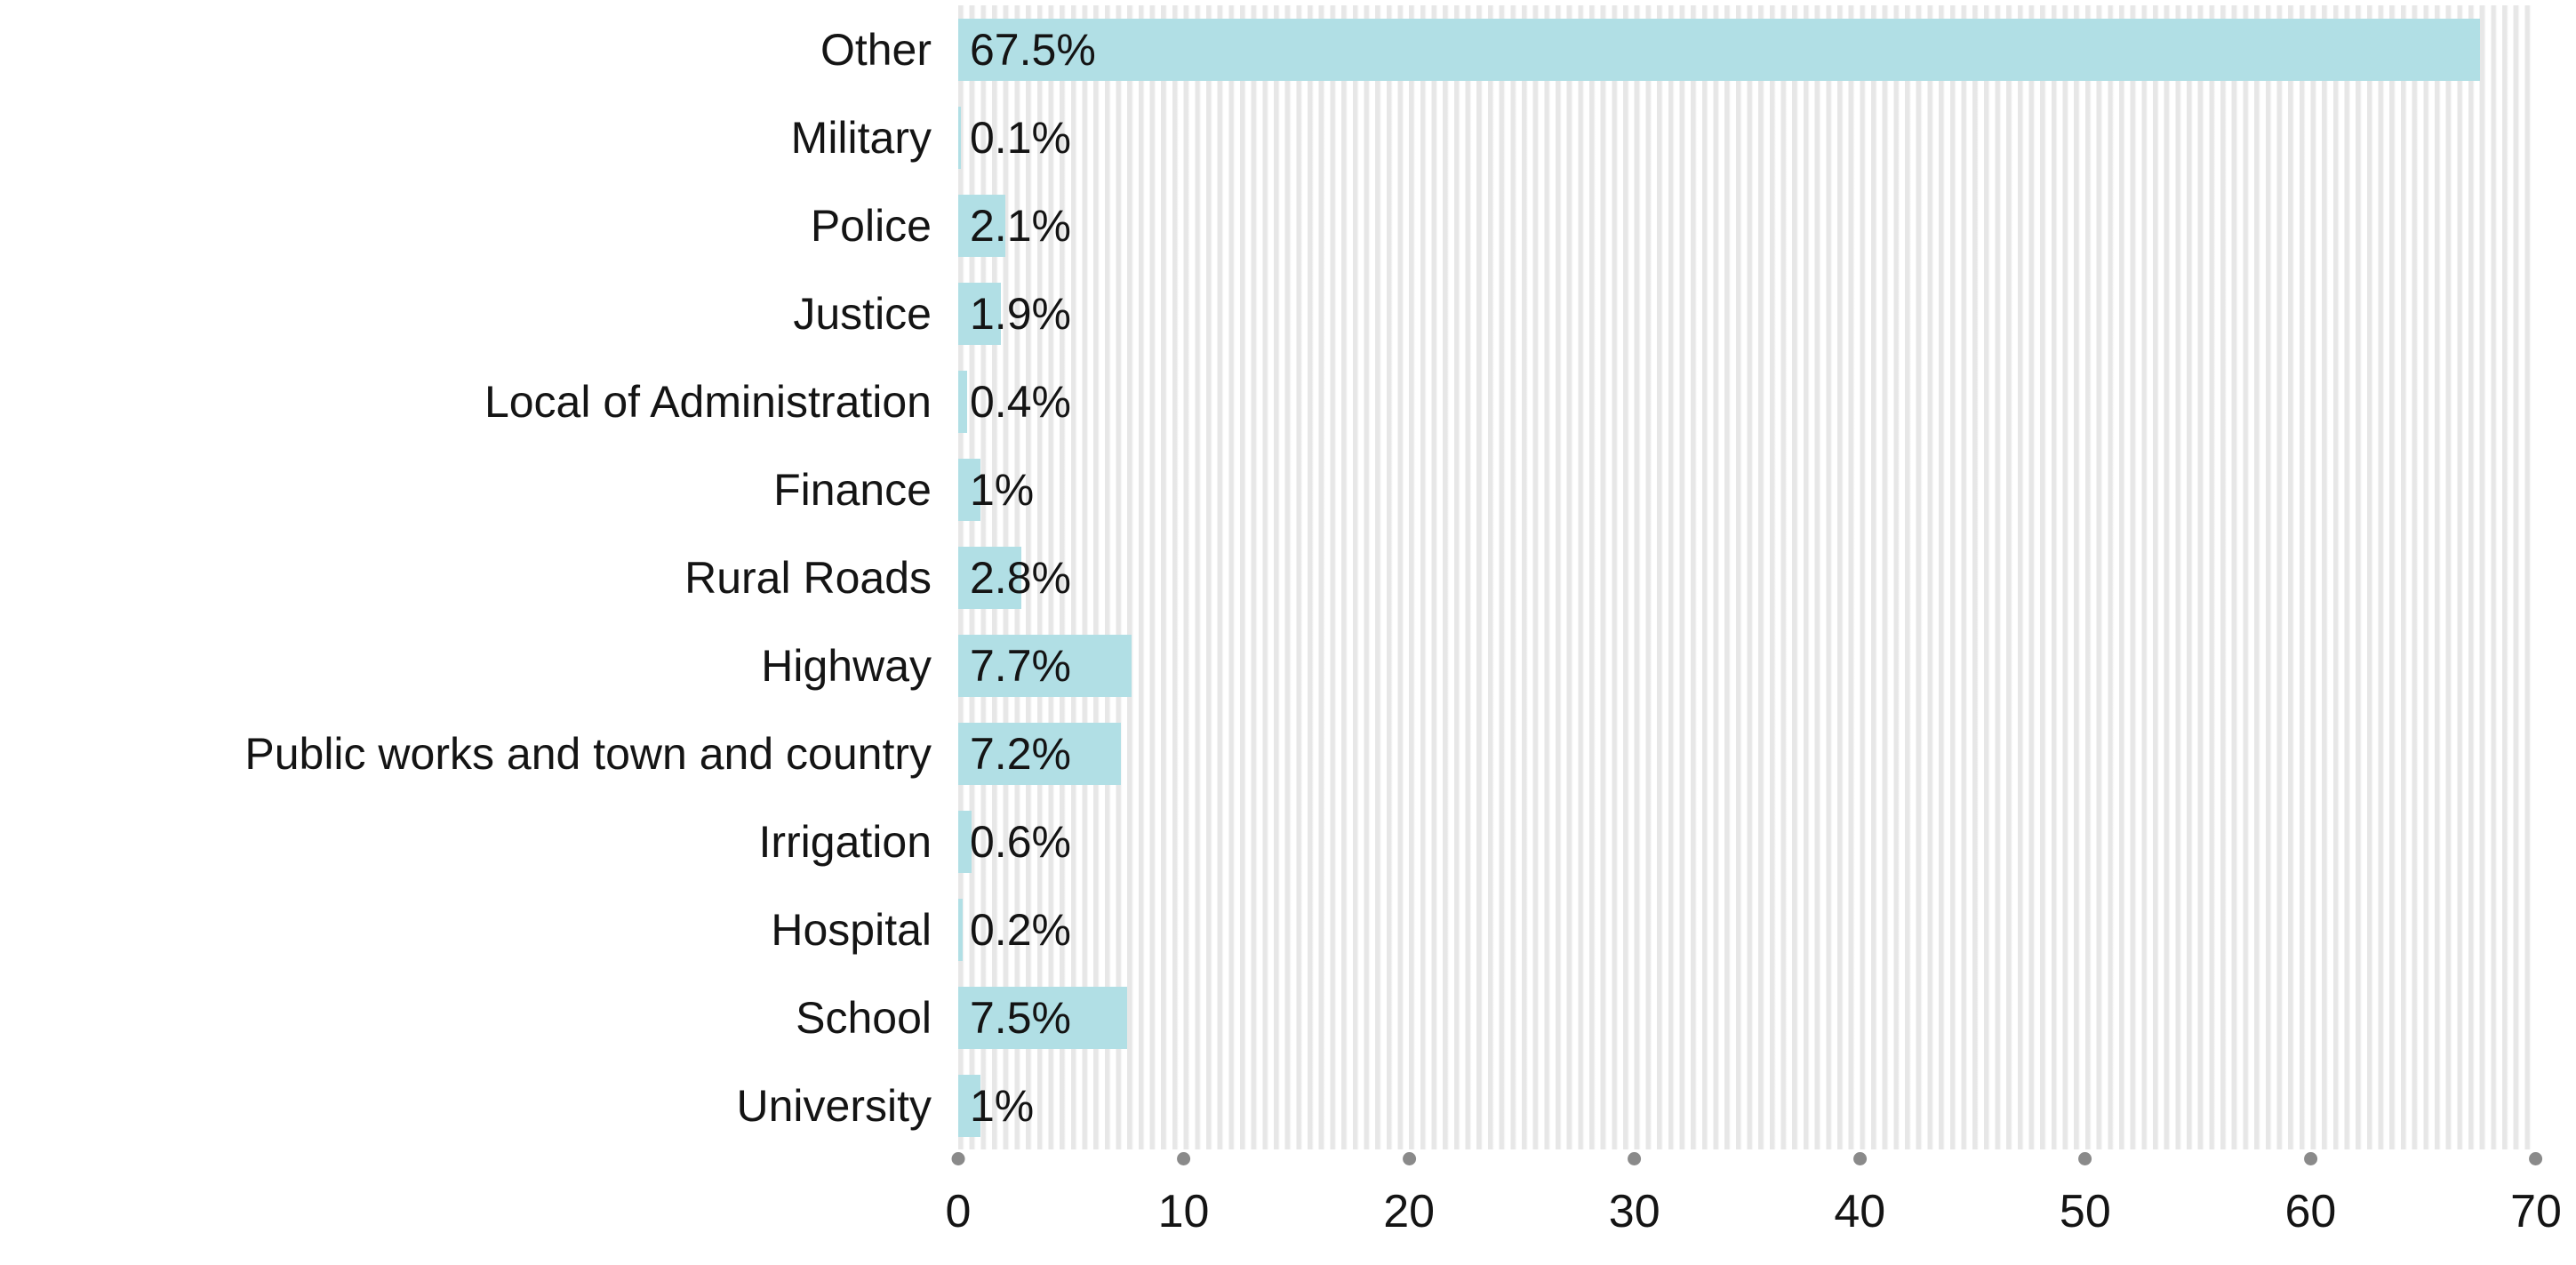 The width and height of the screenshot is (2576, 1265). What do you see at coordinates (1033, 49) in the screenshot?
I see `value-label: 67.5%` at bounding box center [1033, 49].